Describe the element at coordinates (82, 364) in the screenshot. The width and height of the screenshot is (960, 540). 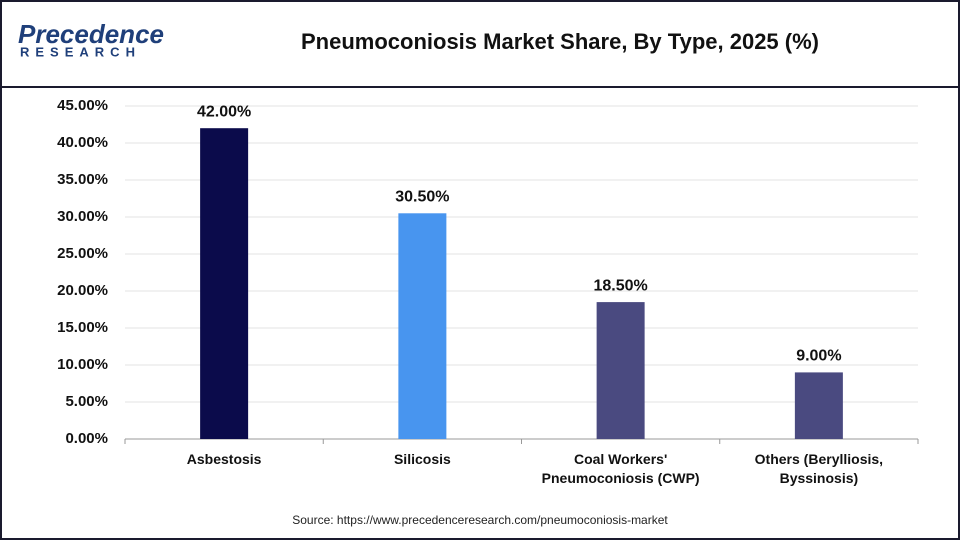
I see `y-tick-label: 10.00%` at that location.